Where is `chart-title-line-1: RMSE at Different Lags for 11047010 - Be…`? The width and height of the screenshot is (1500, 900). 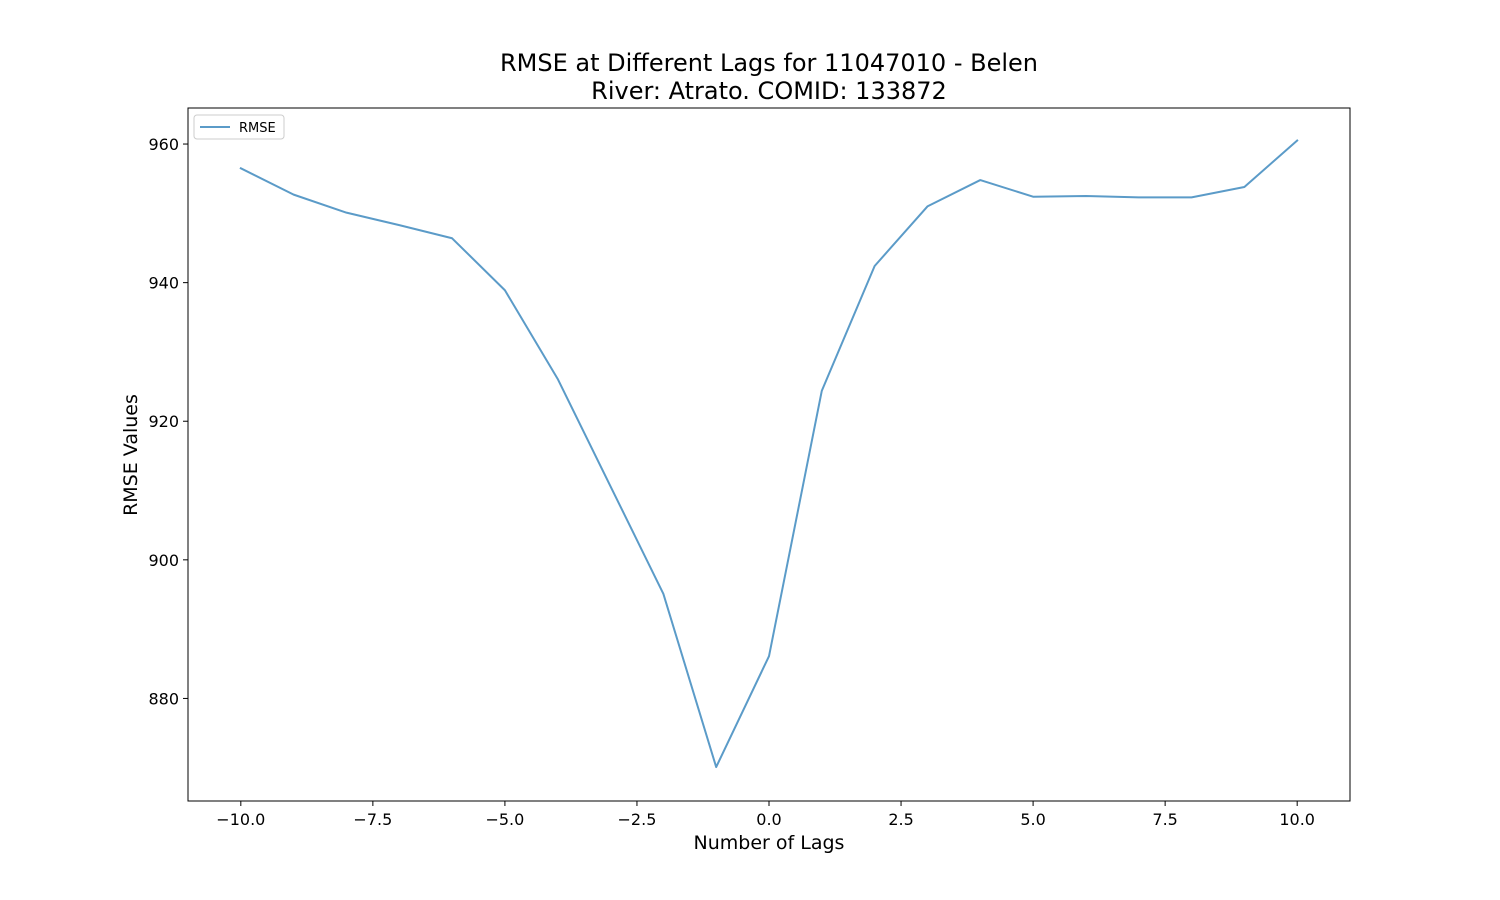
chart-title-line-1: RMSE at Different Lags for 11047010 - Be… is located at coordinates (769, 63).